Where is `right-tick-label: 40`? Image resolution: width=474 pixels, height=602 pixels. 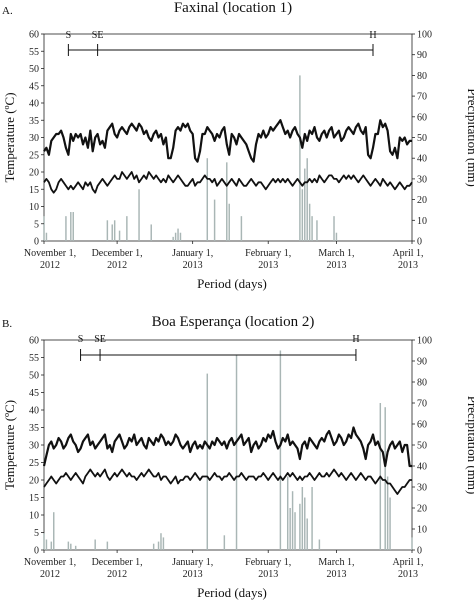
right-tick-label: 40 is located at coordinates (422, 467).